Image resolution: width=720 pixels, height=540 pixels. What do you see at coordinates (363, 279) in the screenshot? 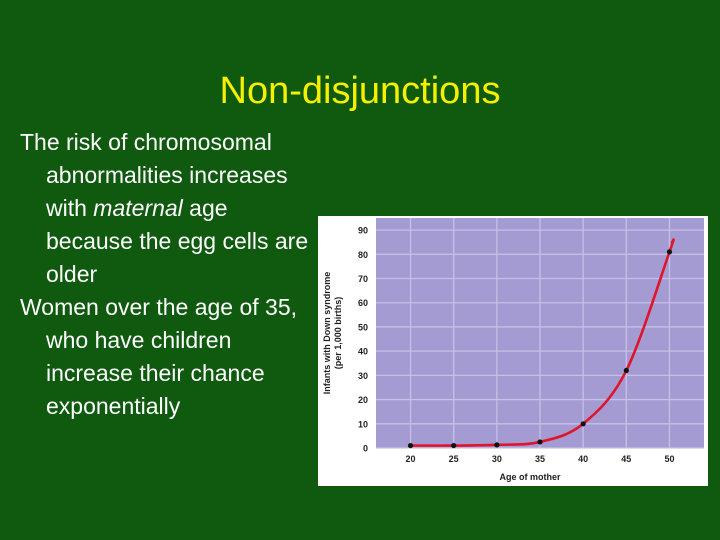
I see `y-tick-label: 70` at bounding box center [363, 279].